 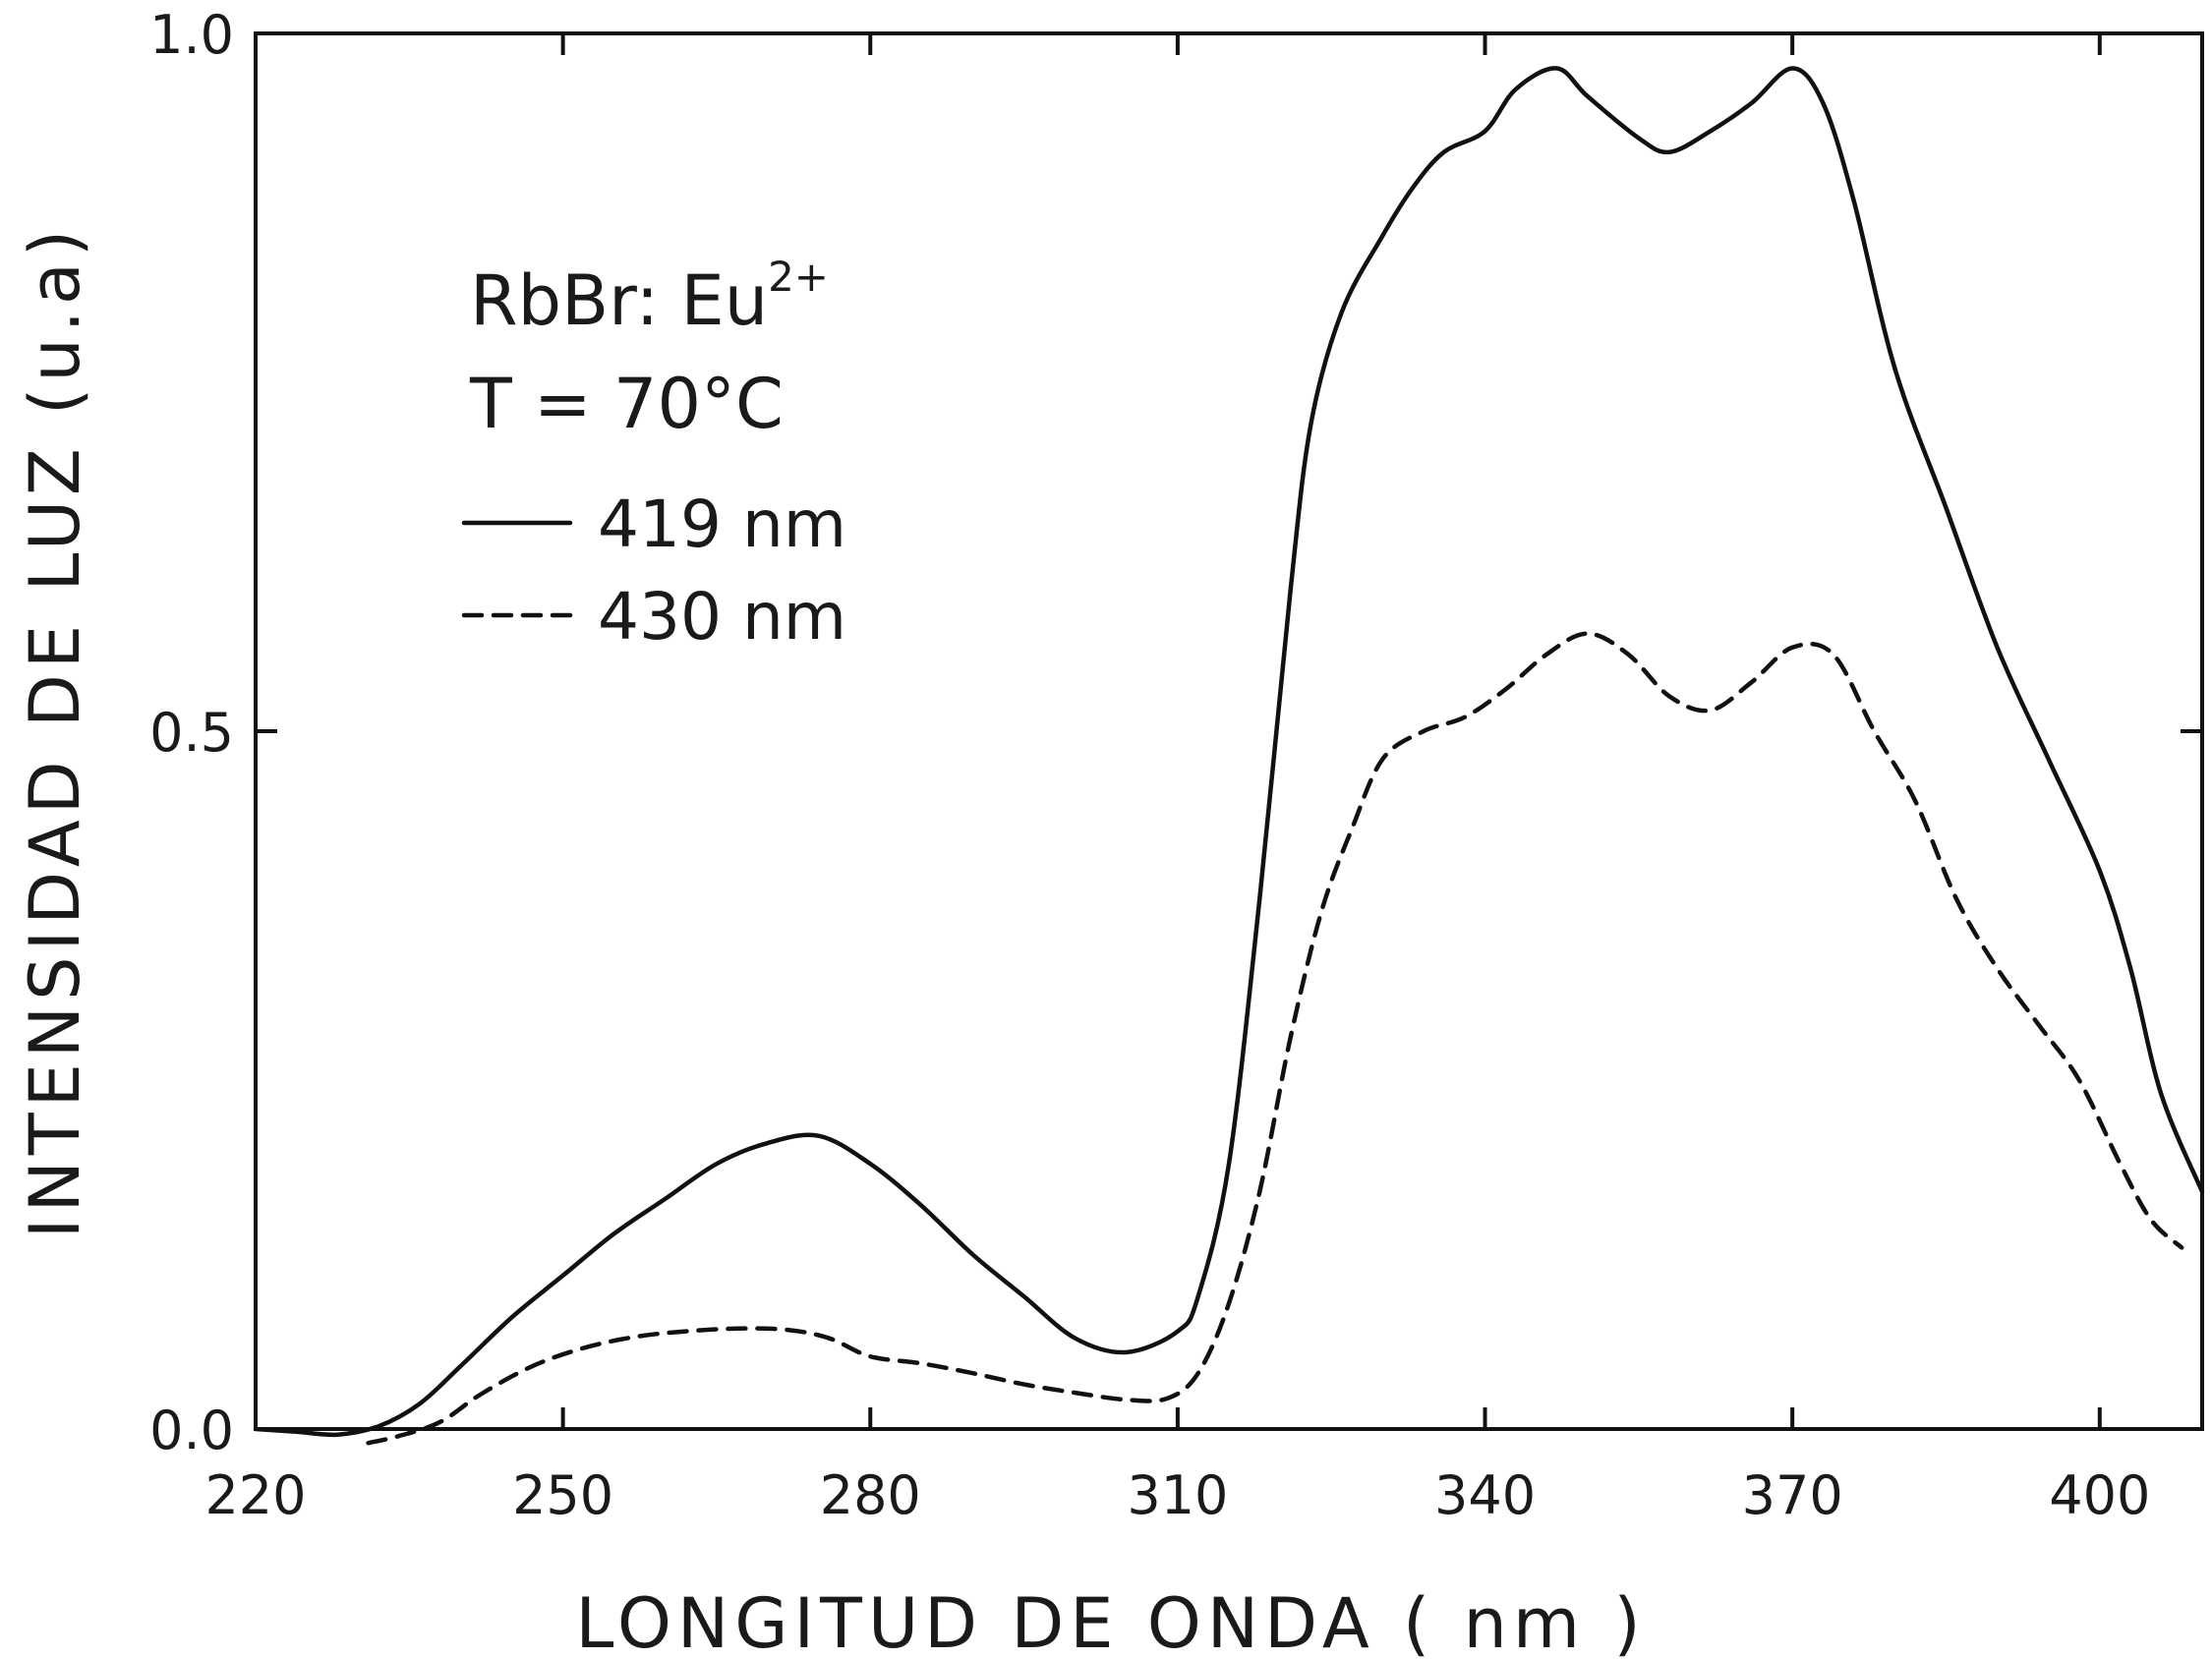 What do you see at coordinates (619, 300) in the screenshot?
I see `sample-name: RbBr: Eu` at bounding box center [619, 300].